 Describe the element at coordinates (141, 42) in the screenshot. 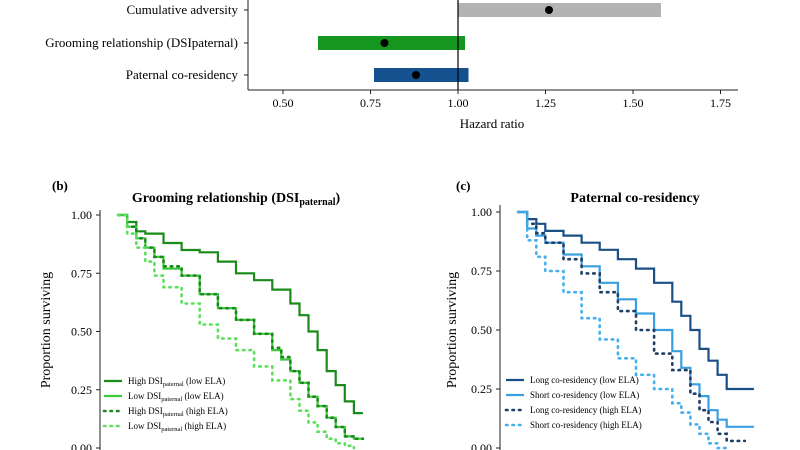

I see `forest-row-label: Grooming relationship (DSIpaternal)` at that location.